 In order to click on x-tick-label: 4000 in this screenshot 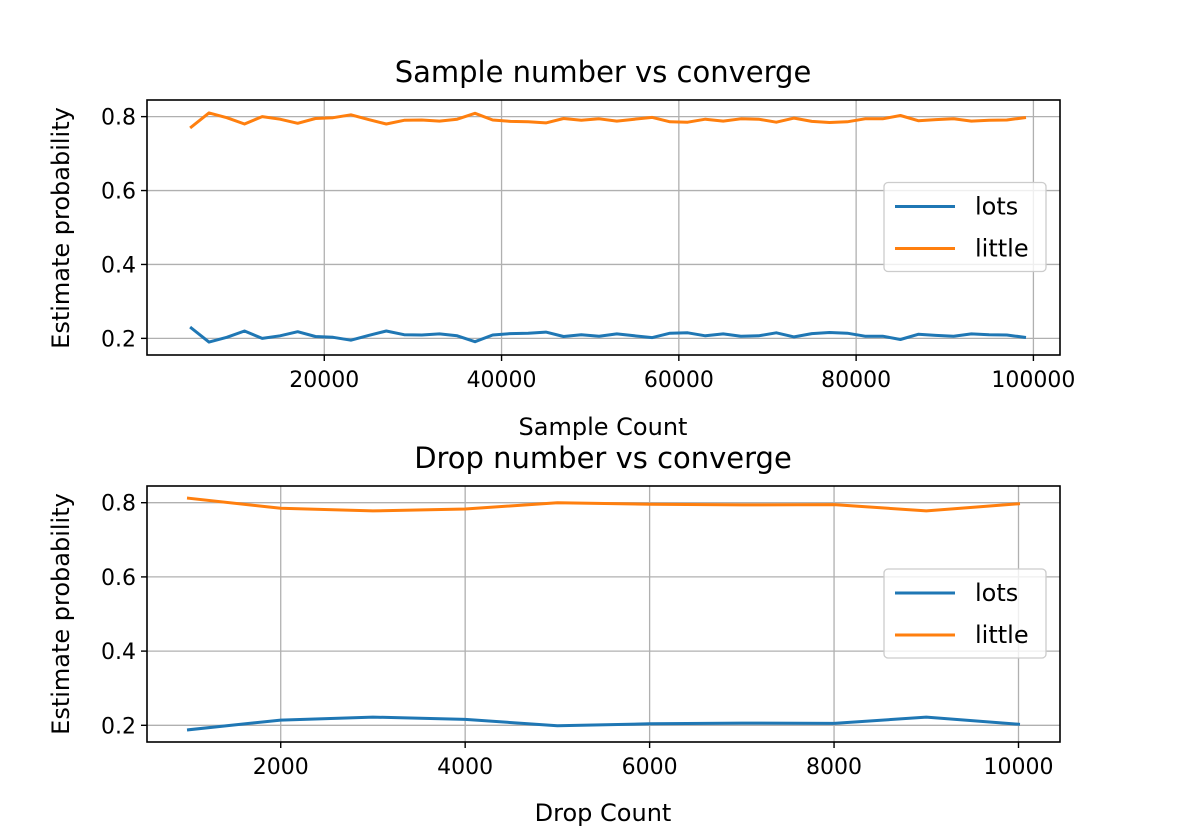, I will do `click(465, 767)`.